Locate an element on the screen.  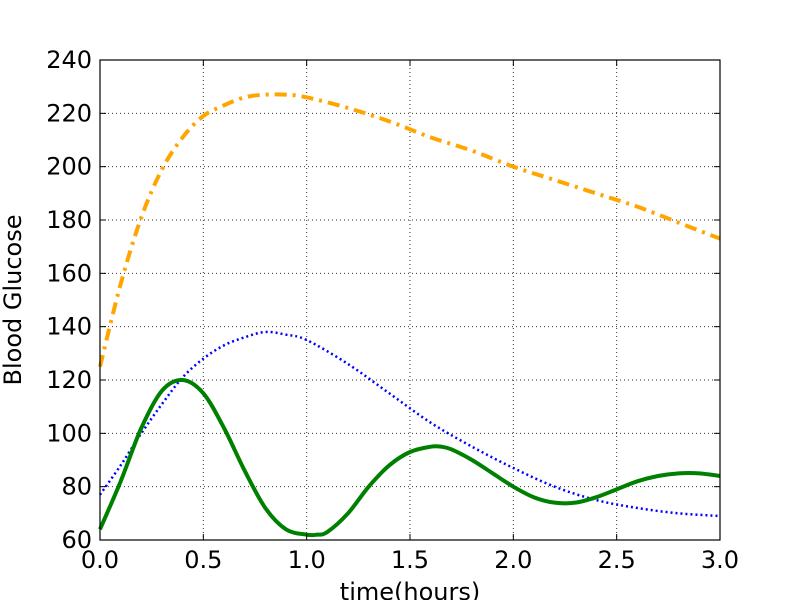
x-axis-label: time(hours) is located at coordinates (410, 589).